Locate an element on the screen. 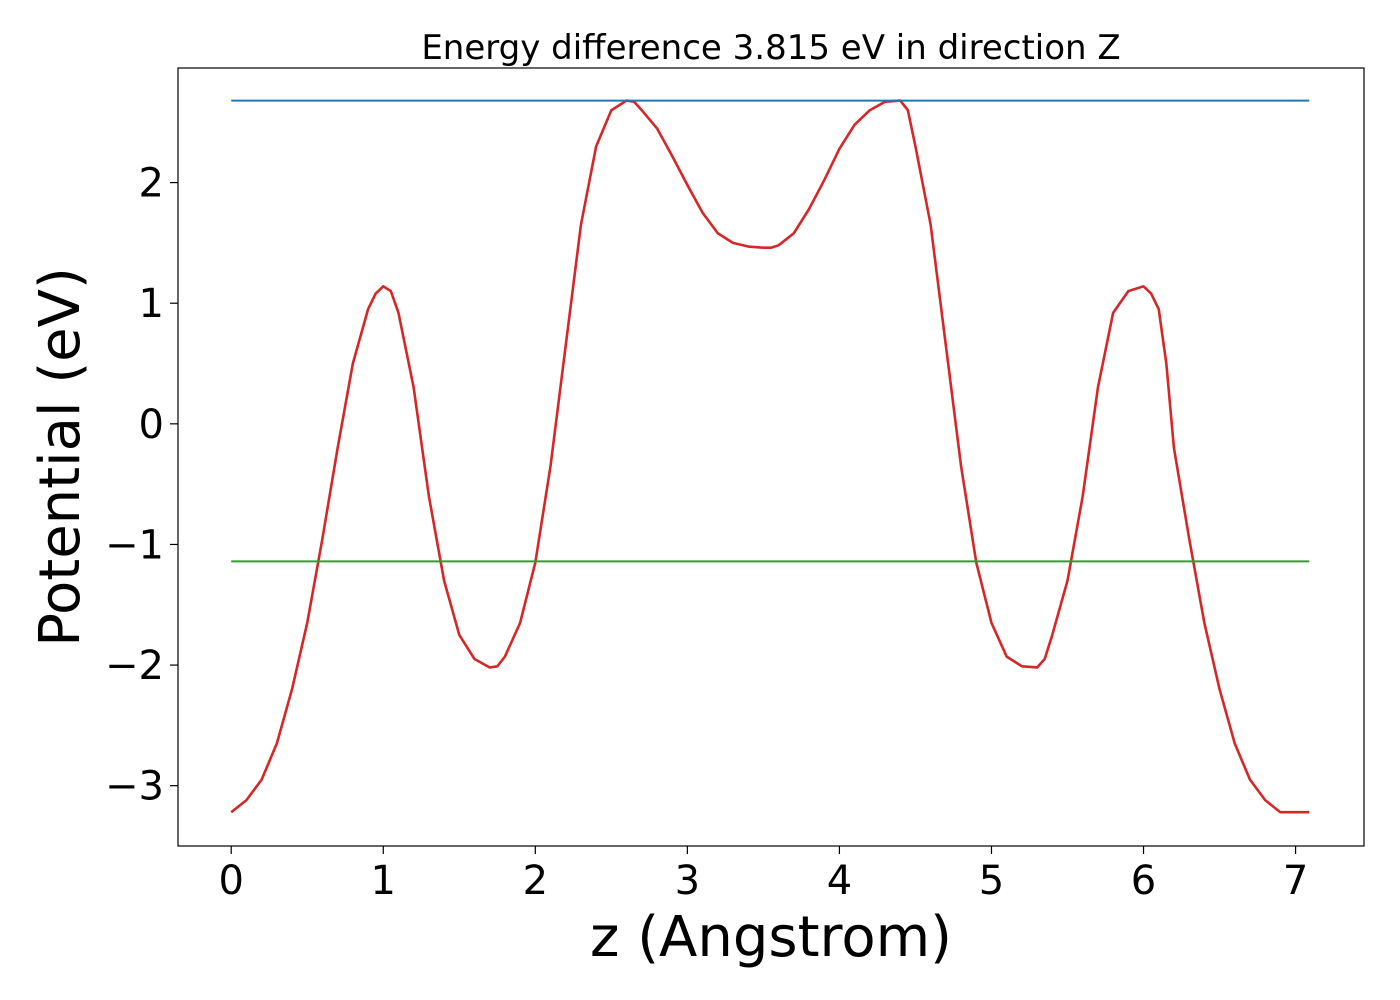  y-tick-label: −3 is located at coordinates (134, 787).